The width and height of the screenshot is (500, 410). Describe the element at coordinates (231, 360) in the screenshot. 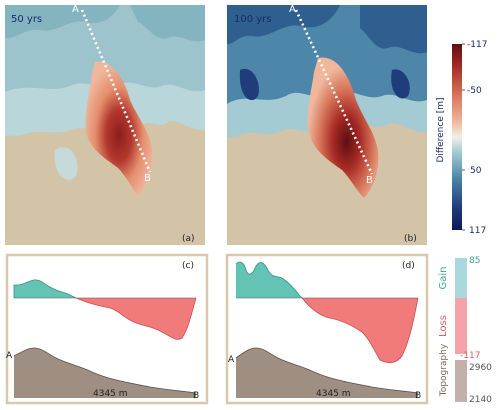

I see `profile-d-point-a: A` at that location.